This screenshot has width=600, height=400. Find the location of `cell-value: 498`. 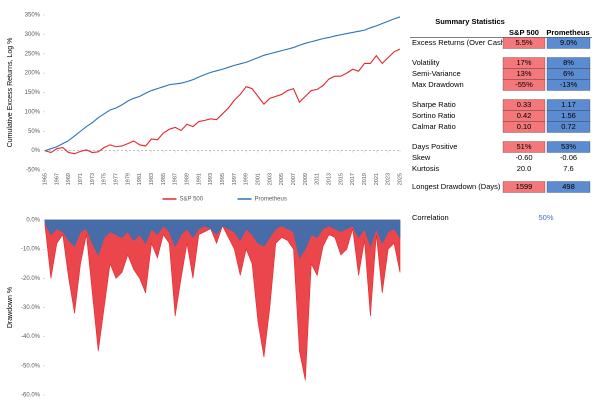

cell-value: 498 is located at coordinates (568, 186).